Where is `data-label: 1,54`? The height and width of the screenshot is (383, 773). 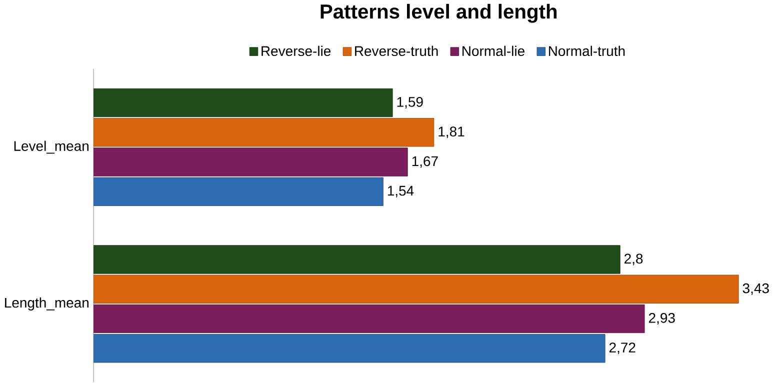
data-label: 1,54 is located at coordinates (401, 192).